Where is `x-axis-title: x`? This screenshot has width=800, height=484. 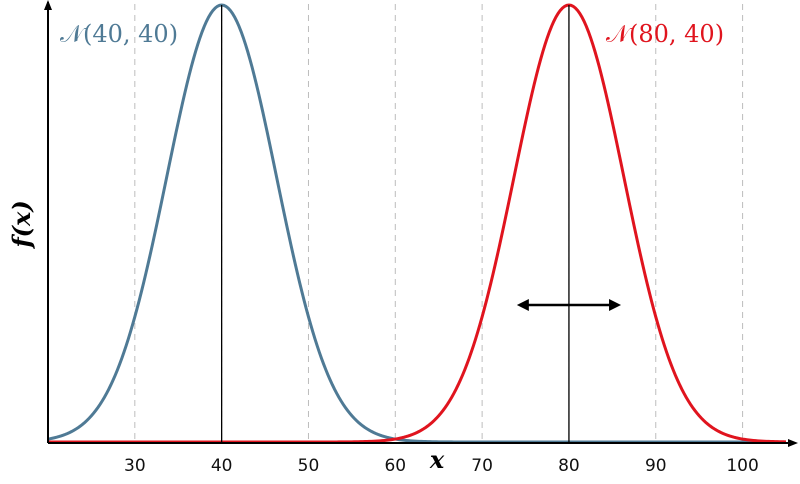
x-axis-title: x is located at coordinates (437, 459).